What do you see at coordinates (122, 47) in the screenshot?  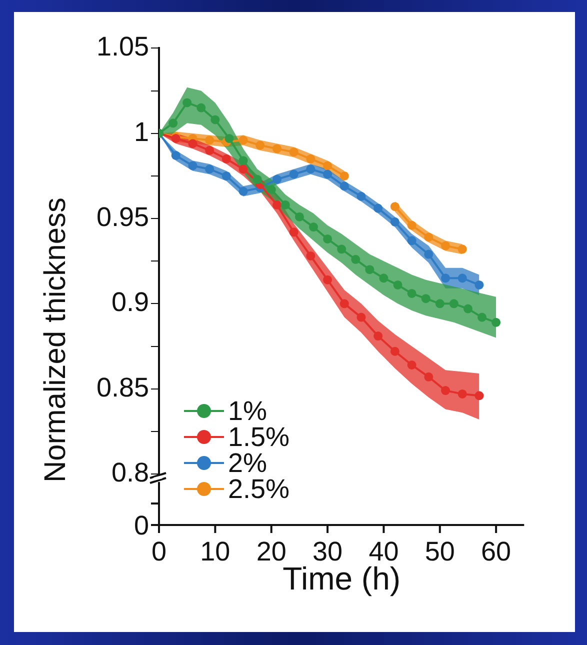 I see `y-tick-label: 1.05` at bounding box center [122, 47].